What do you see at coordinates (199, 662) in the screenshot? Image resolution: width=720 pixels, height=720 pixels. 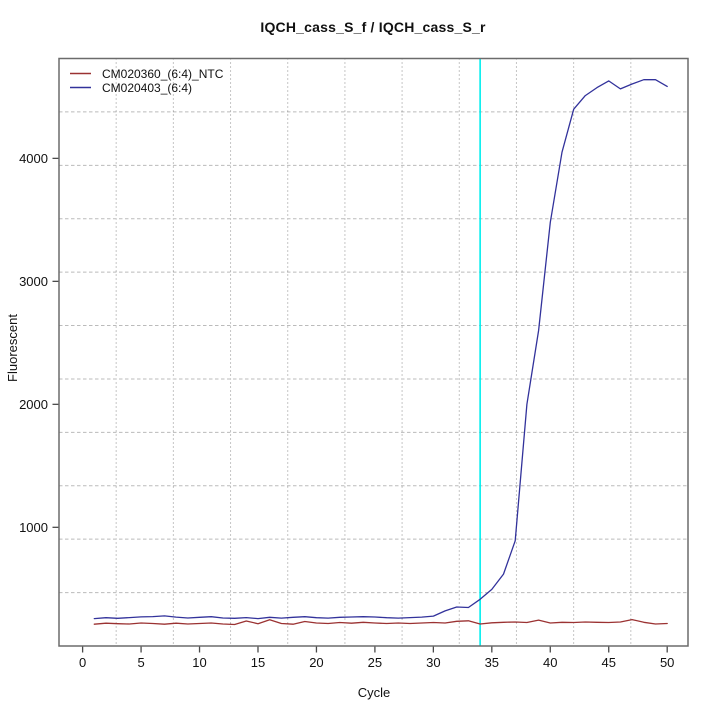 I see `x-tick-label: 10` at bounding box center [199, 662].